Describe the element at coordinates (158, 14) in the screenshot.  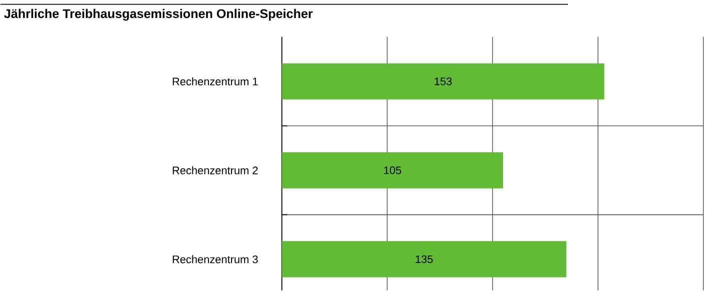
I see `text: Jährliche Treibhausgasemissionen Online-Speicher` at that location.